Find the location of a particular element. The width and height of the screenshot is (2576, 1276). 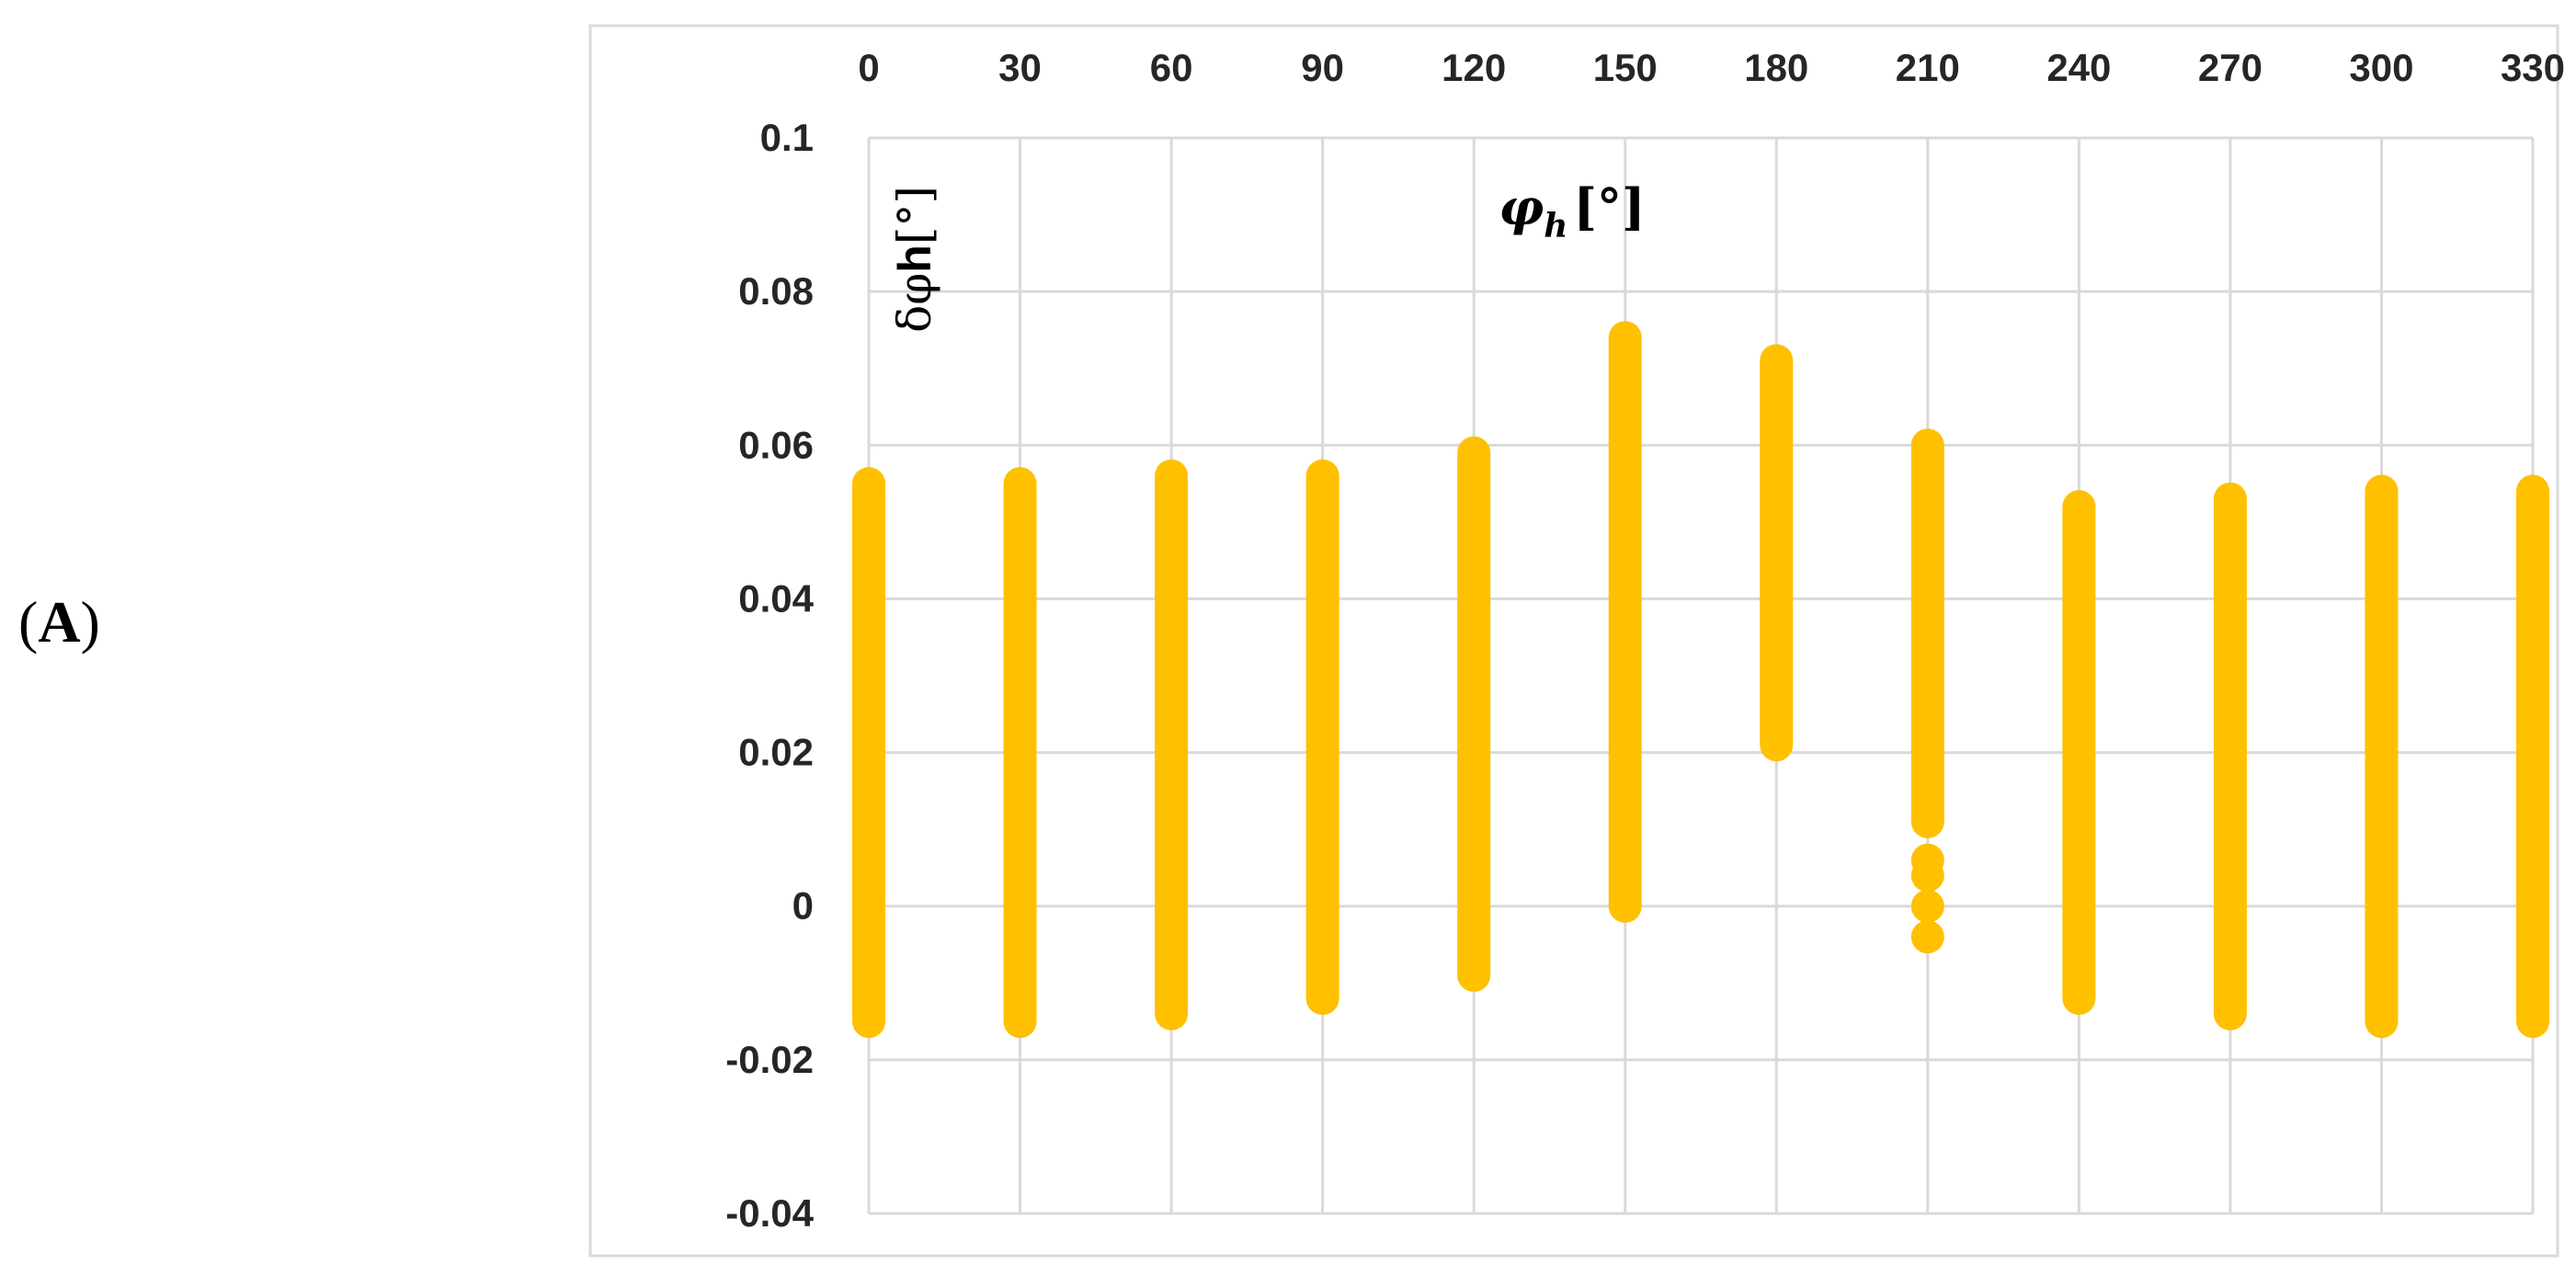

y-tick-label: 0.1 is located at coordinates (787, 138).